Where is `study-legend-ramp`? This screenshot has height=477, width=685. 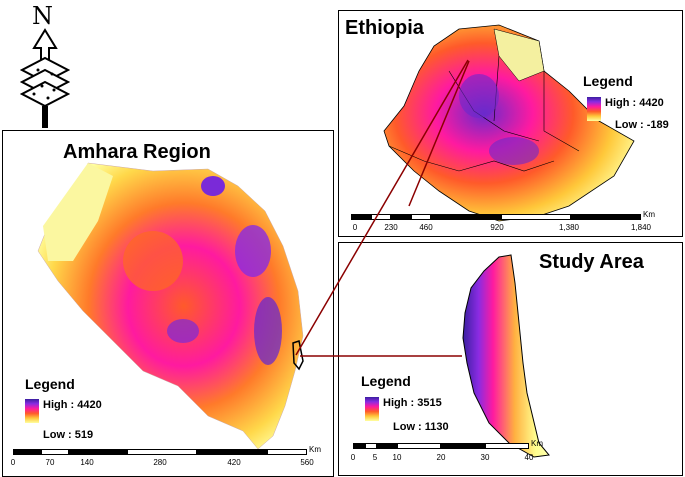 study-legend-ramp is located at coordinates (372, 409).